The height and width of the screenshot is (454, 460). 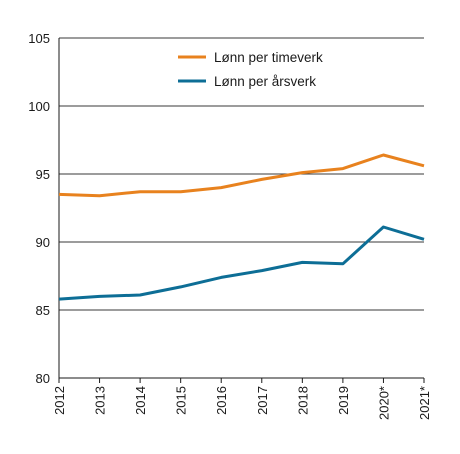 What do you see at coordinates (268, 57) in the screenshot?
I see `legend-label-timeverk: Lønn per timeverk` at bounding box center [268, 57].